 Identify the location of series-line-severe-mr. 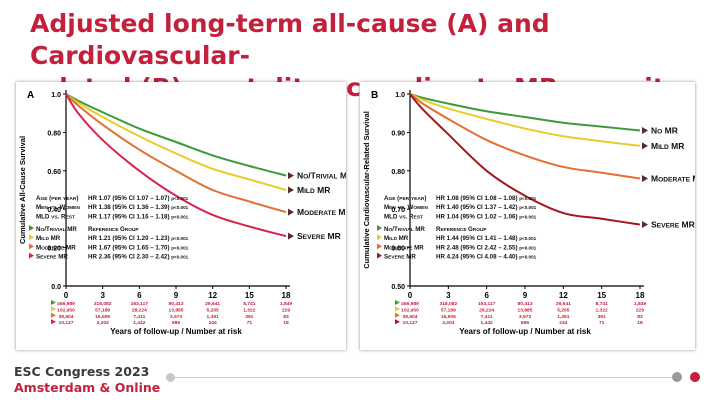
(525, 159).